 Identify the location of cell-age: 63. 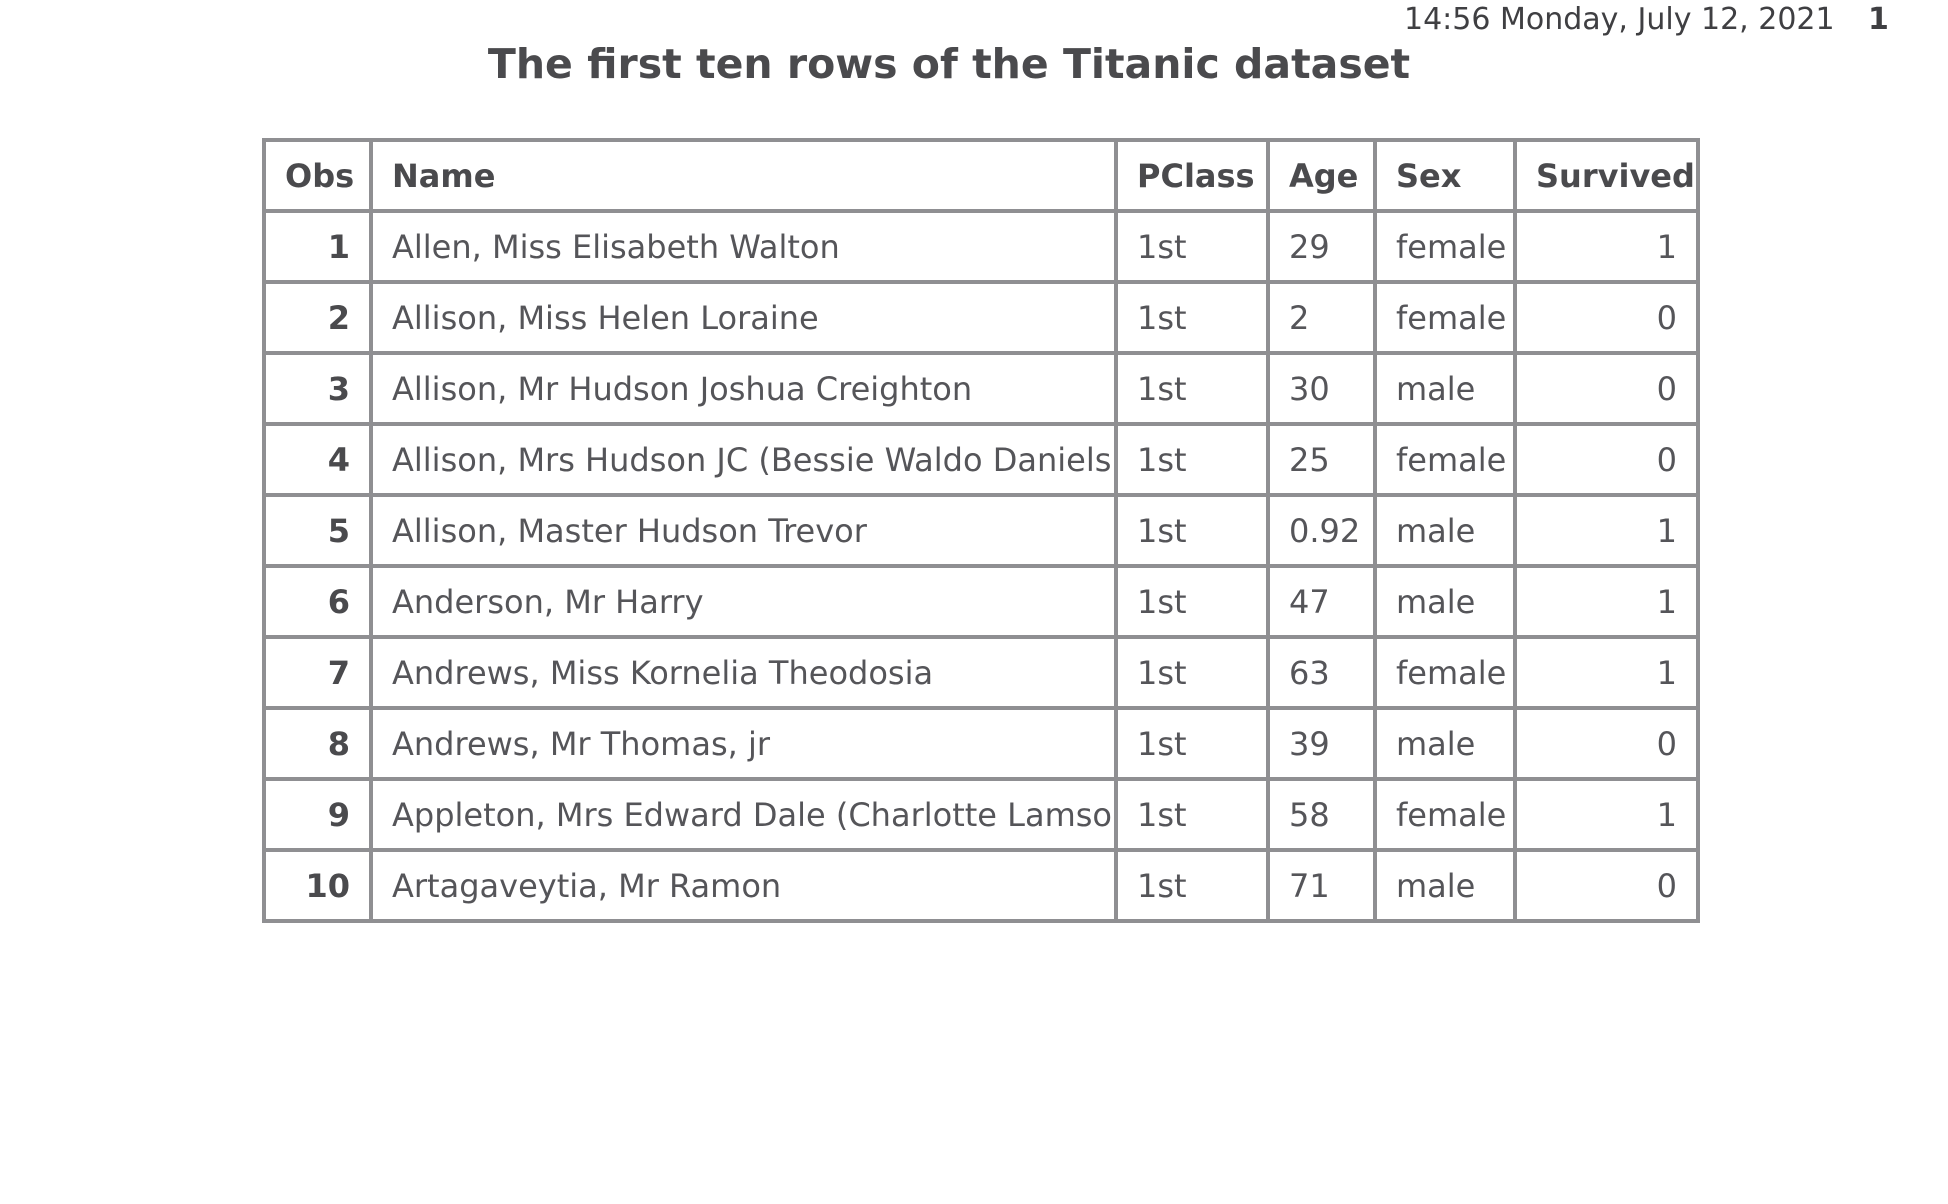
(1321, 672).